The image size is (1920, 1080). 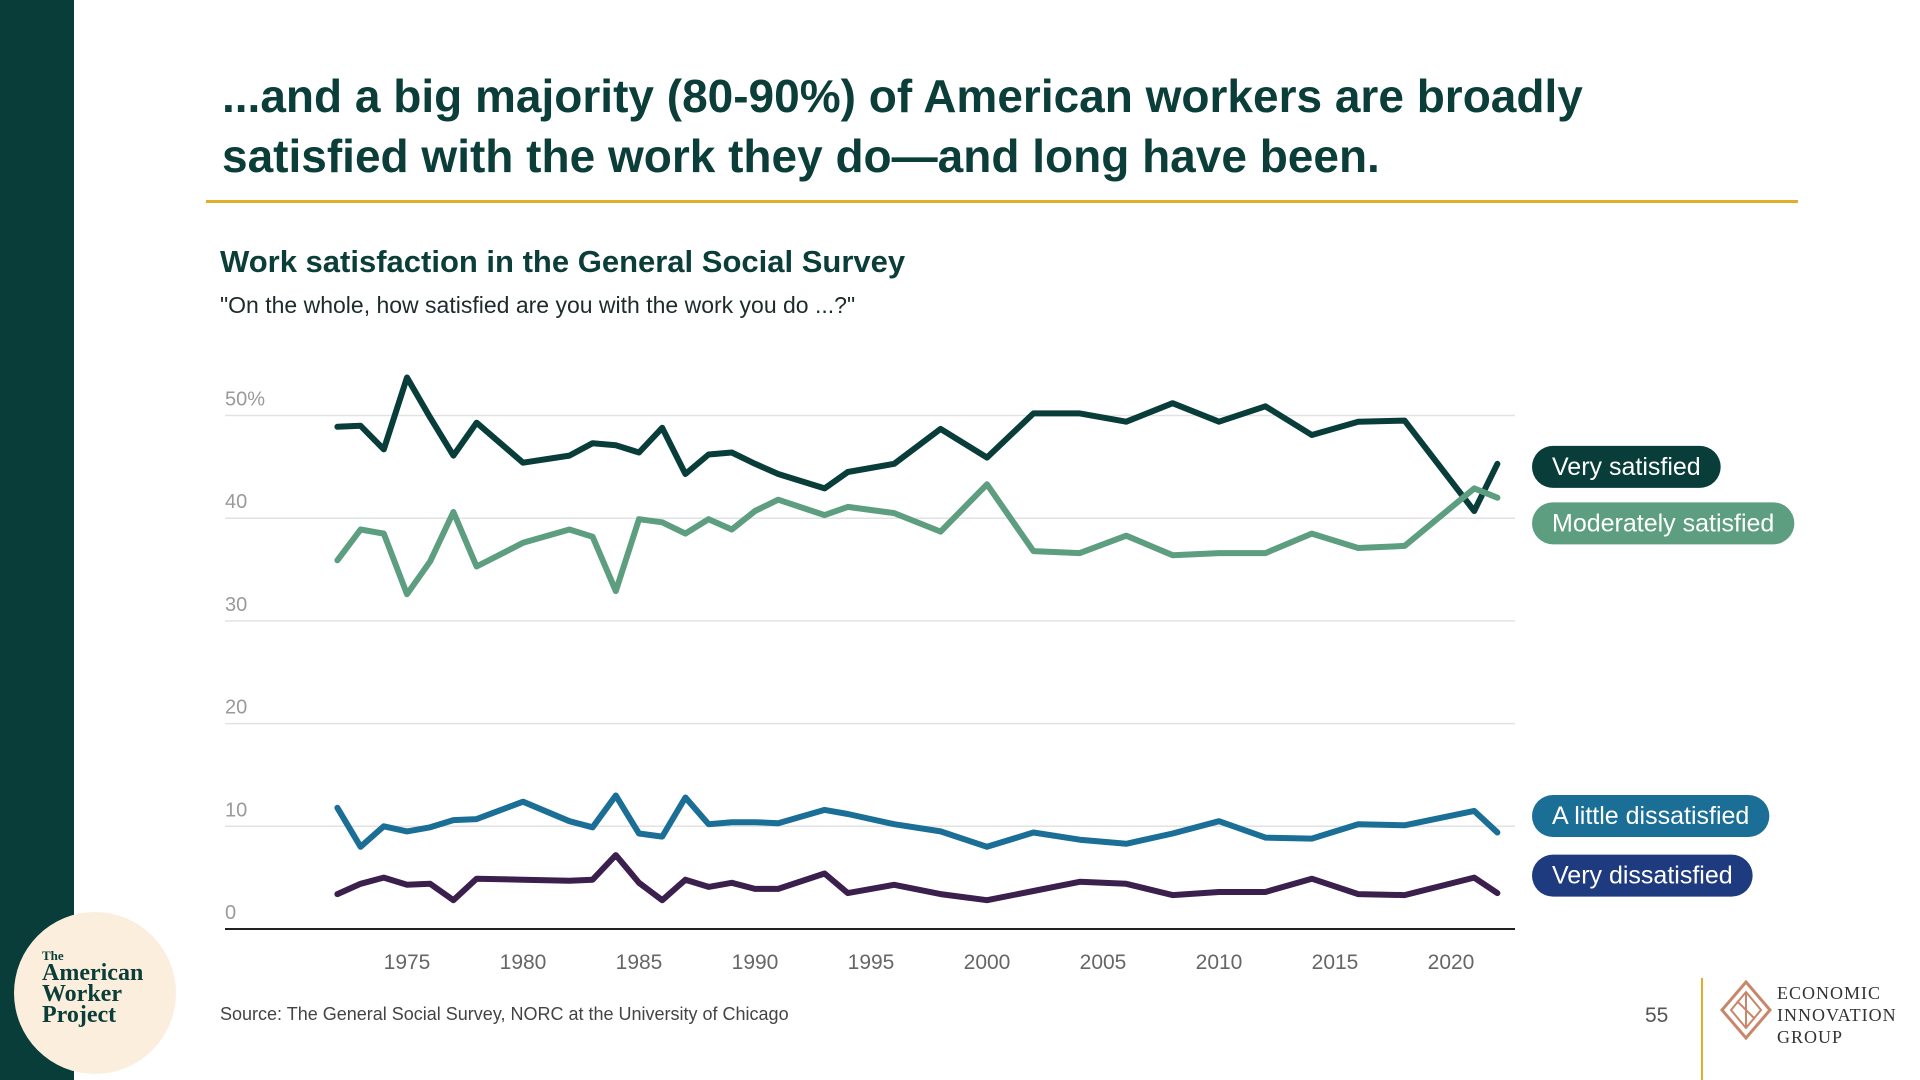 I want to click on eig-wordmark-line: INNOVATION, so click(x=1837, y=1015).